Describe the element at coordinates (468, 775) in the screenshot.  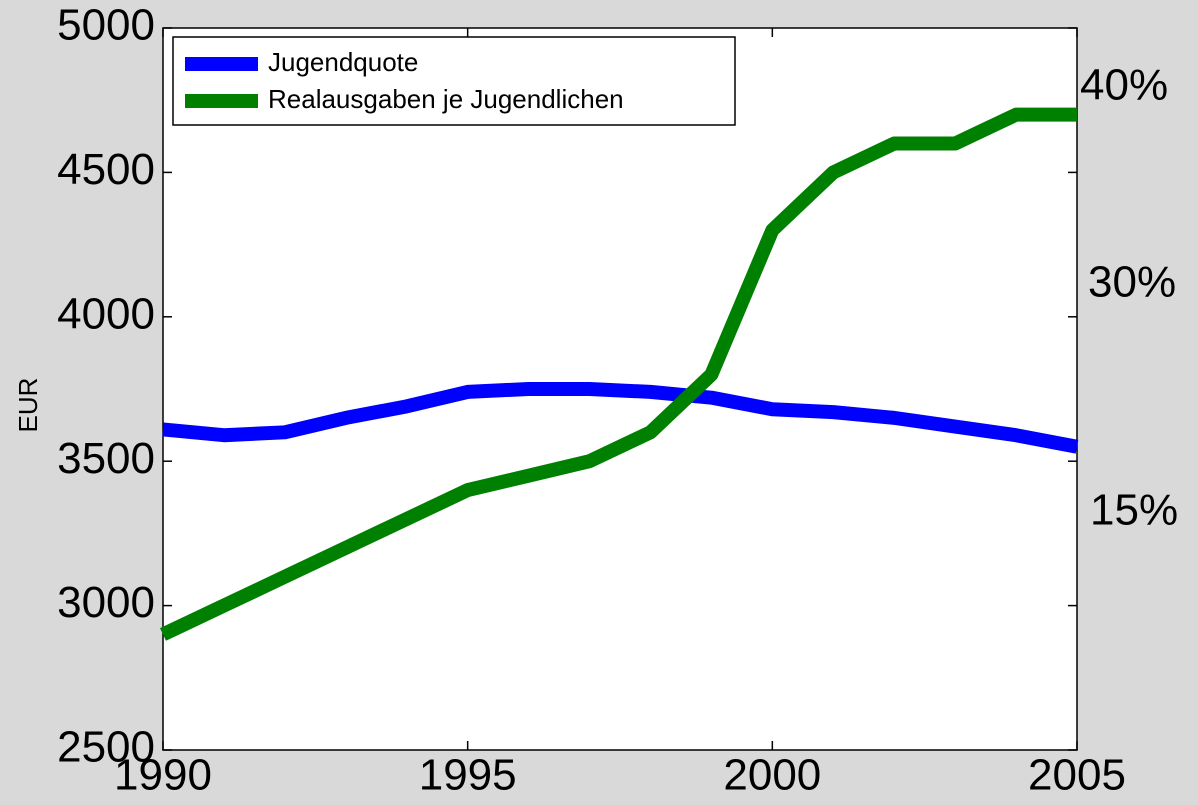
I see `x-tick-label: 1995` at that location.